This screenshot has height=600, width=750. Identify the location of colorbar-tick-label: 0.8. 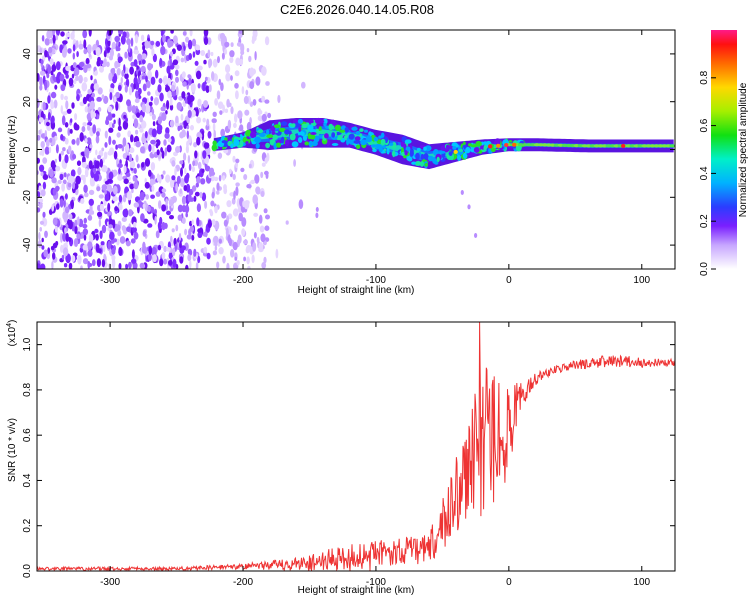
(704, 77).